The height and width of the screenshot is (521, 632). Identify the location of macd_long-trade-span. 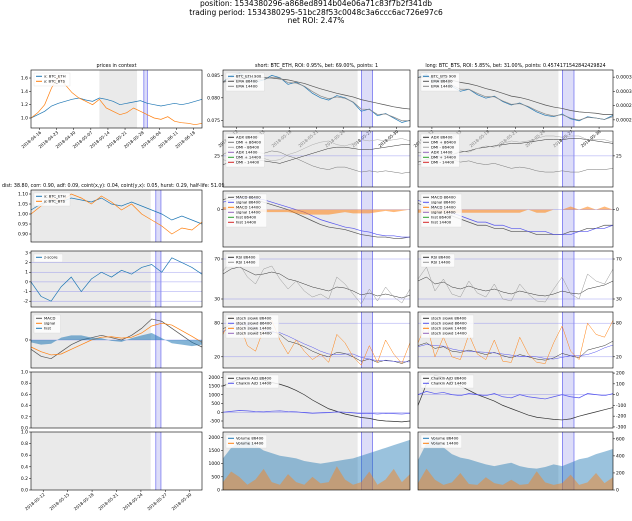
(568, 219).